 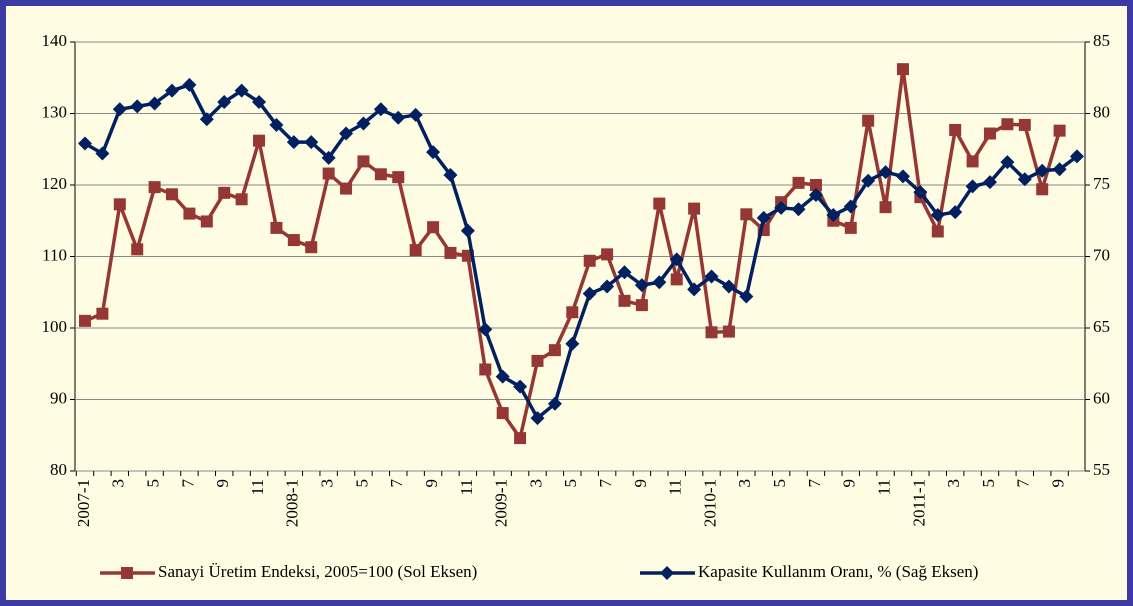 I want to click on y-tick-label: 110, so click(x=54, y=254).